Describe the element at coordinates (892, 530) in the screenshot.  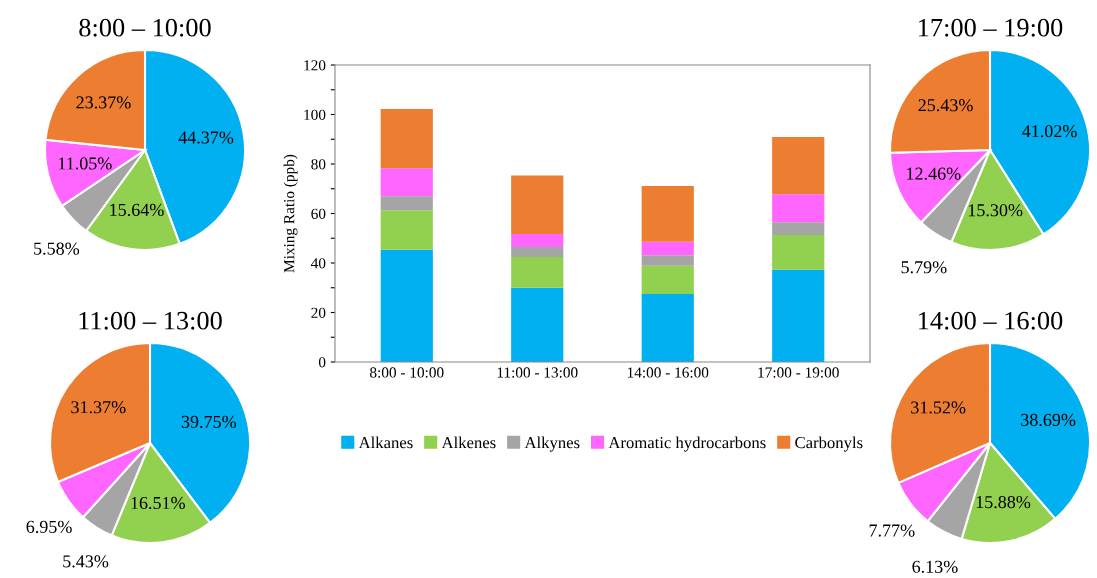
I see `data-label: 7.77%` at that location.